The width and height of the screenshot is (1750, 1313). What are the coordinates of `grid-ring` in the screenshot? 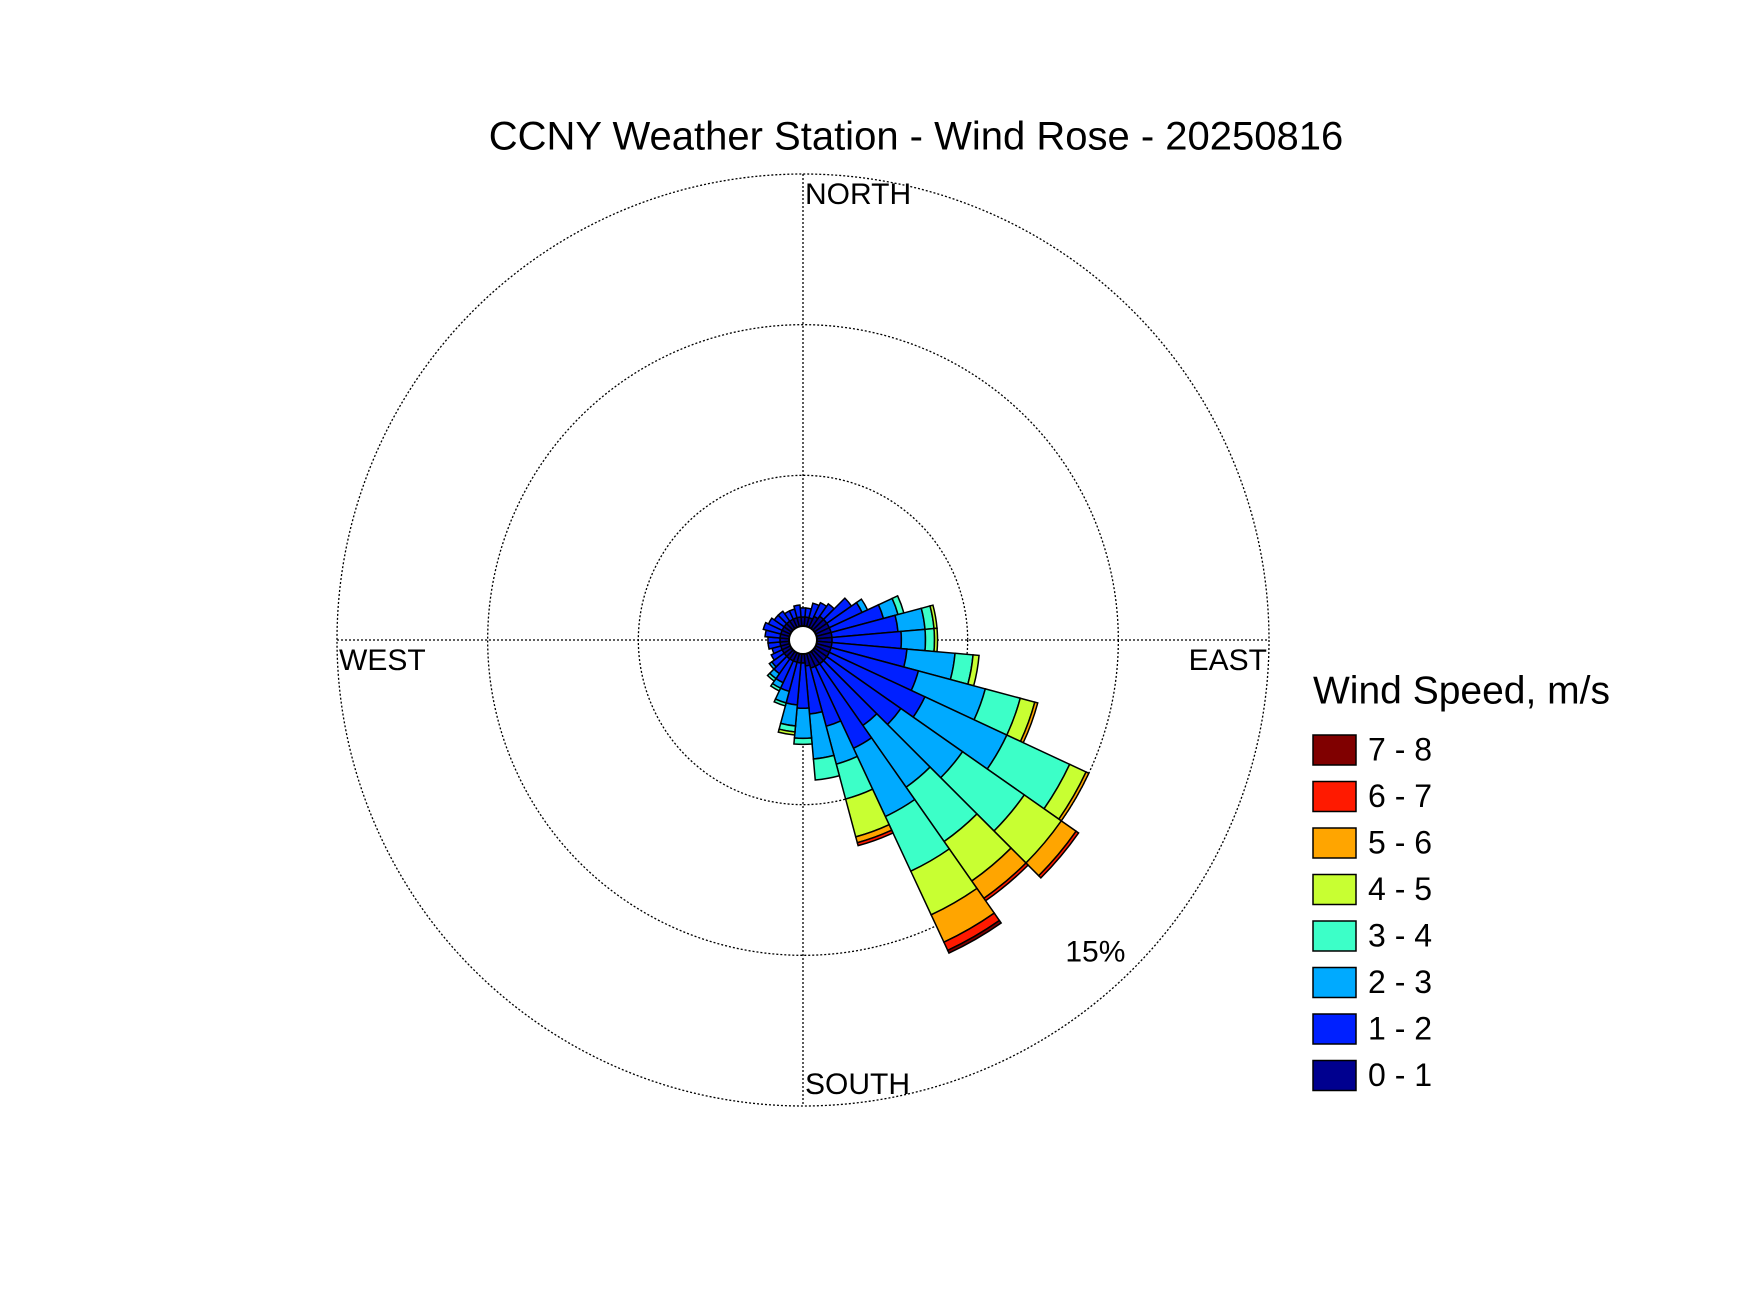 It's located at (803, 640).